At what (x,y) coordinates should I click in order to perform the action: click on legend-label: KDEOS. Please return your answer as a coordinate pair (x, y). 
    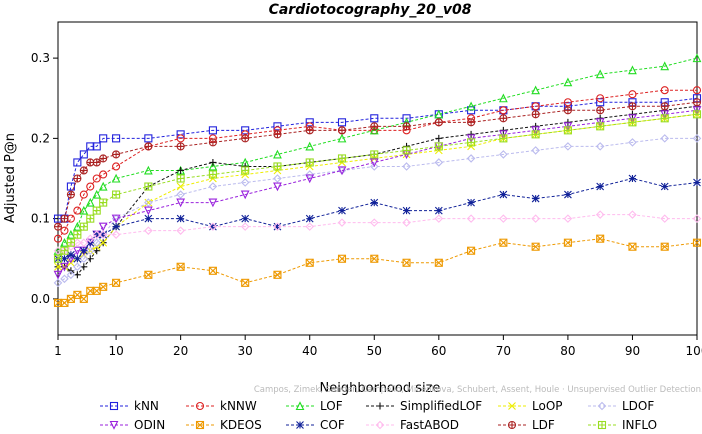
    Looking at the image, I should click on (241, 425).